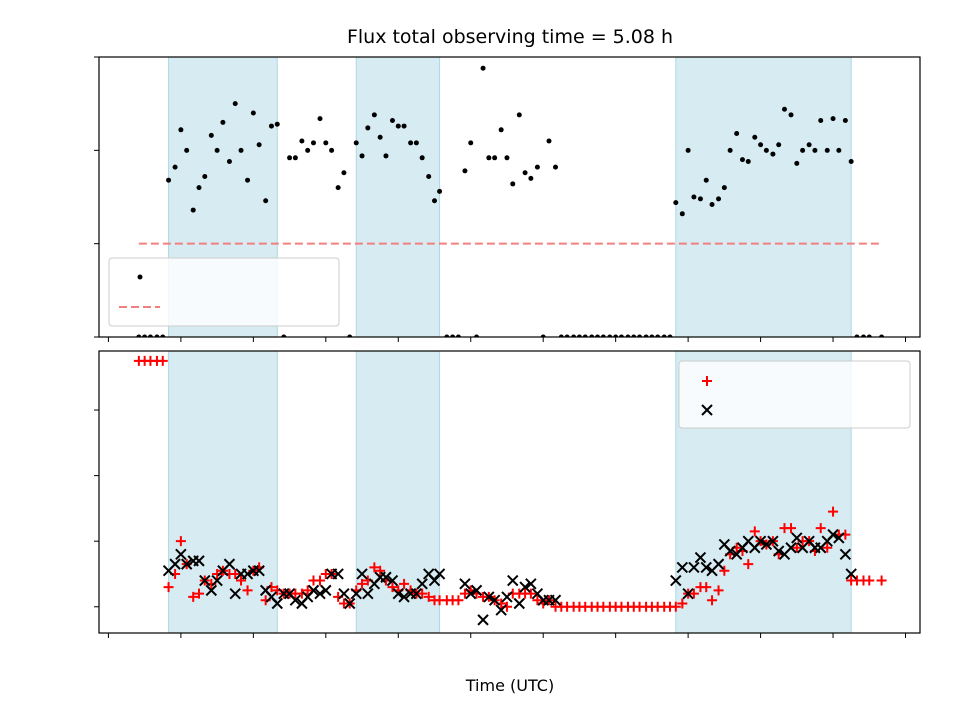 Image resolution: width=960 pixels, height=720 pixels. I want to click on legend-box, so click(224, 292).